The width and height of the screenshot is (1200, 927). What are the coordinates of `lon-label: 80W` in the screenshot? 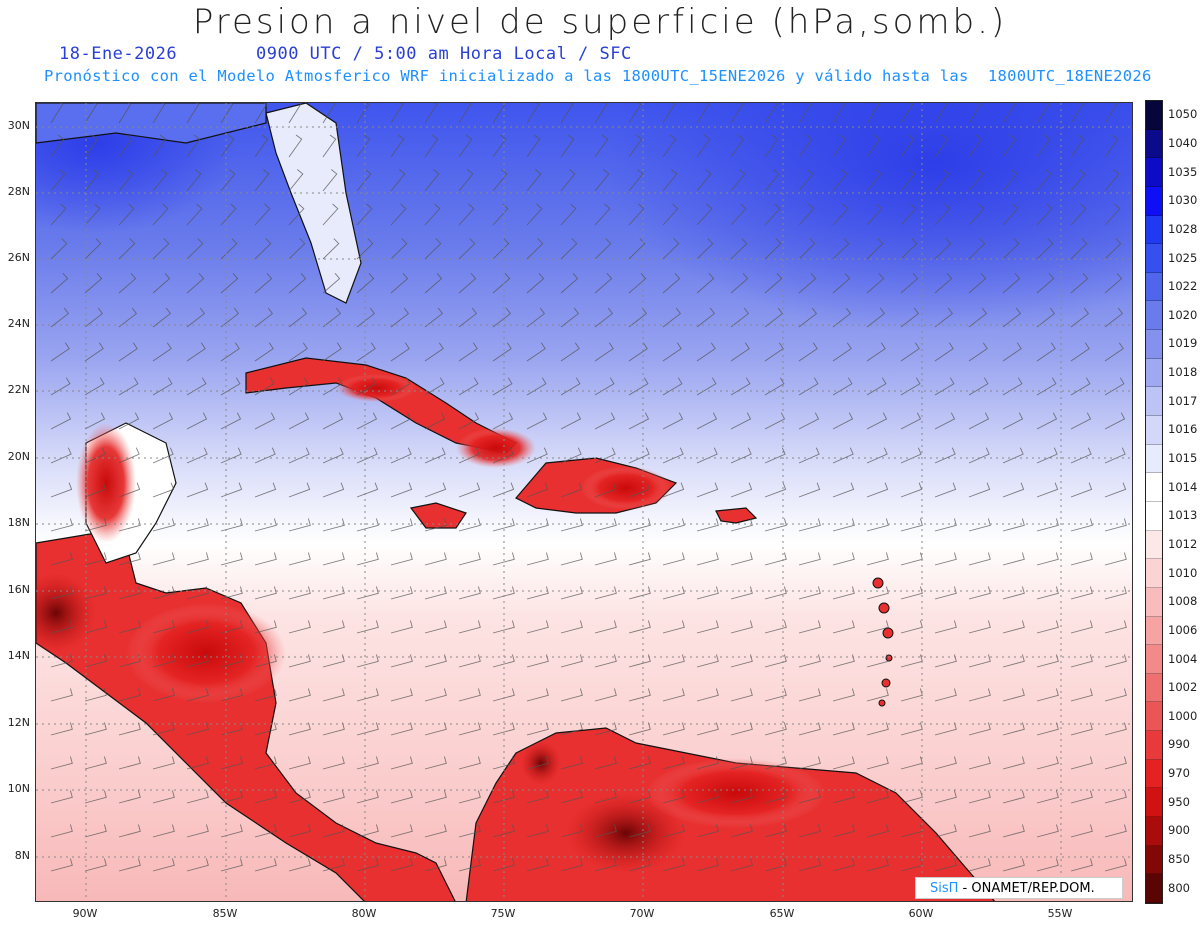 It's located at (364, 913).